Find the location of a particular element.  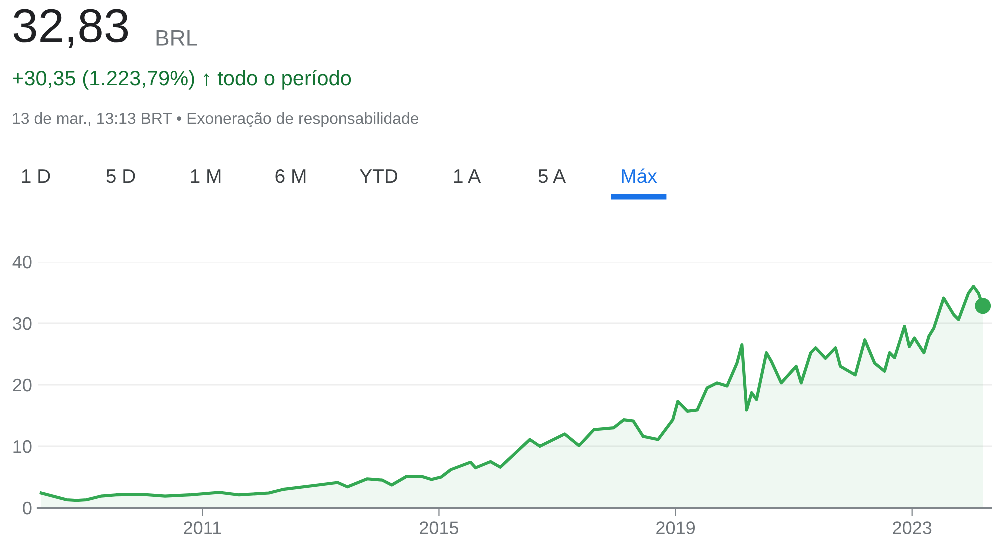

x-tick-label: 2023 is located at coordinates (912, 528).